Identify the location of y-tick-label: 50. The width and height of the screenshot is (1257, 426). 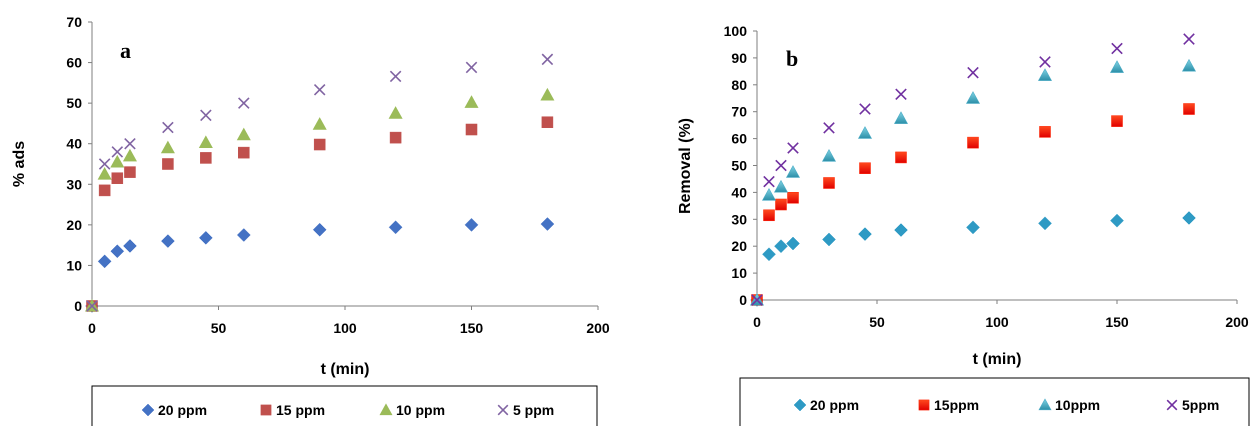
(739, 166).